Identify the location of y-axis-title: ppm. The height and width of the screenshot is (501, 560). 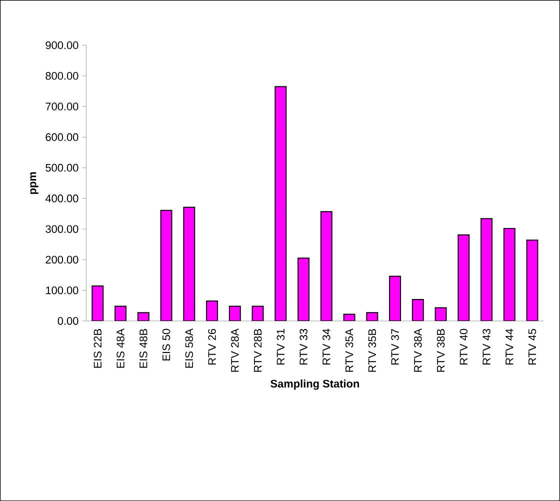
(34, 183).